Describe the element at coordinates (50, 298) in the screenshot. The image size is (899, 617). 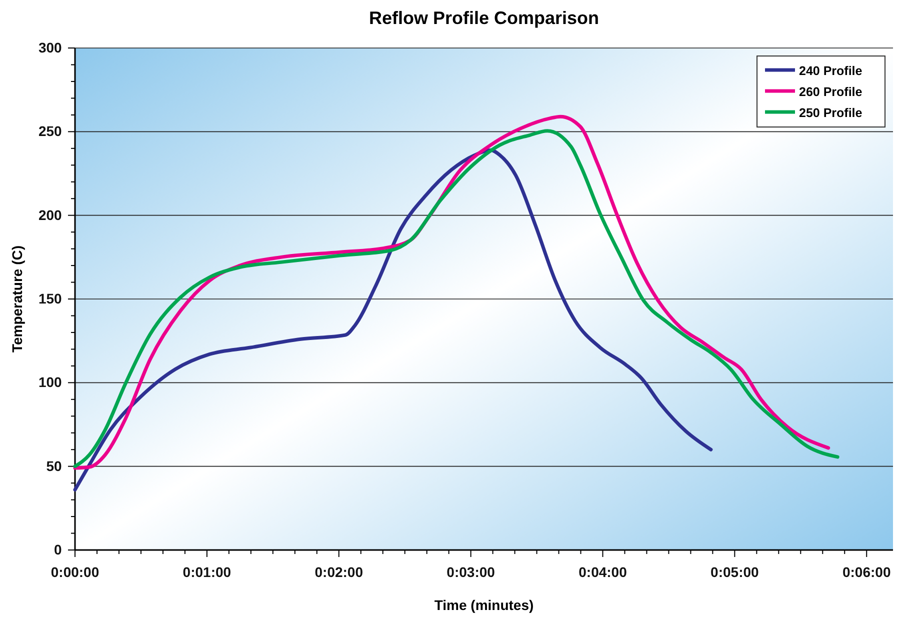
I see `y-tick-label: 150` at that location.